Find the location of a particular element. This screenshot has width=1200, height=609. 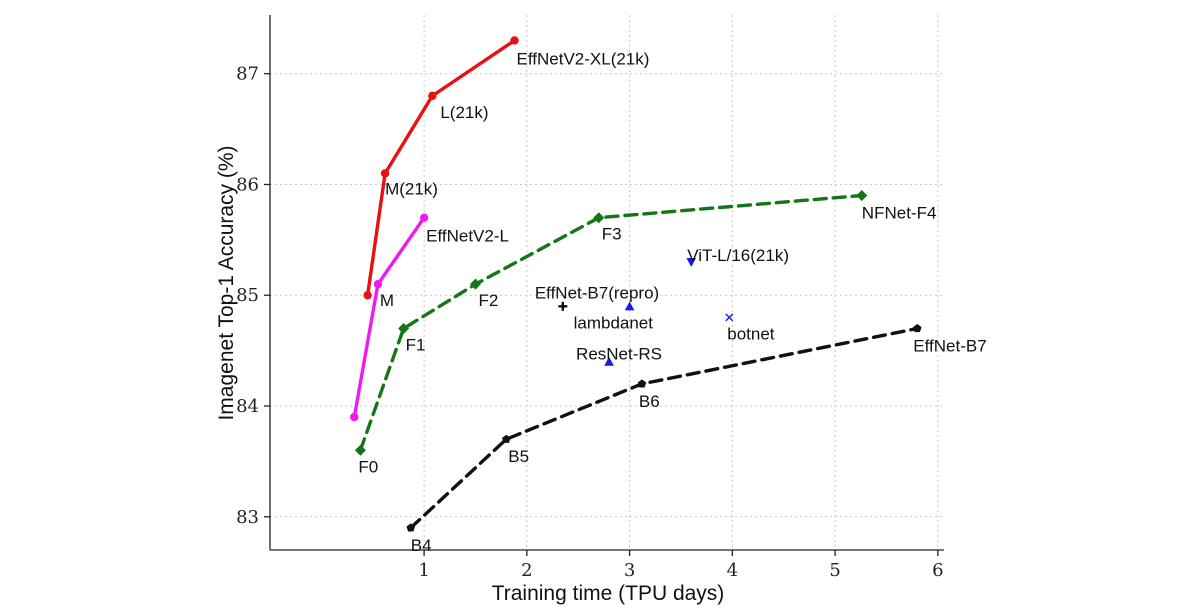

x-axis-label: Training time (TPU days) is located at coordinates (608, 593).